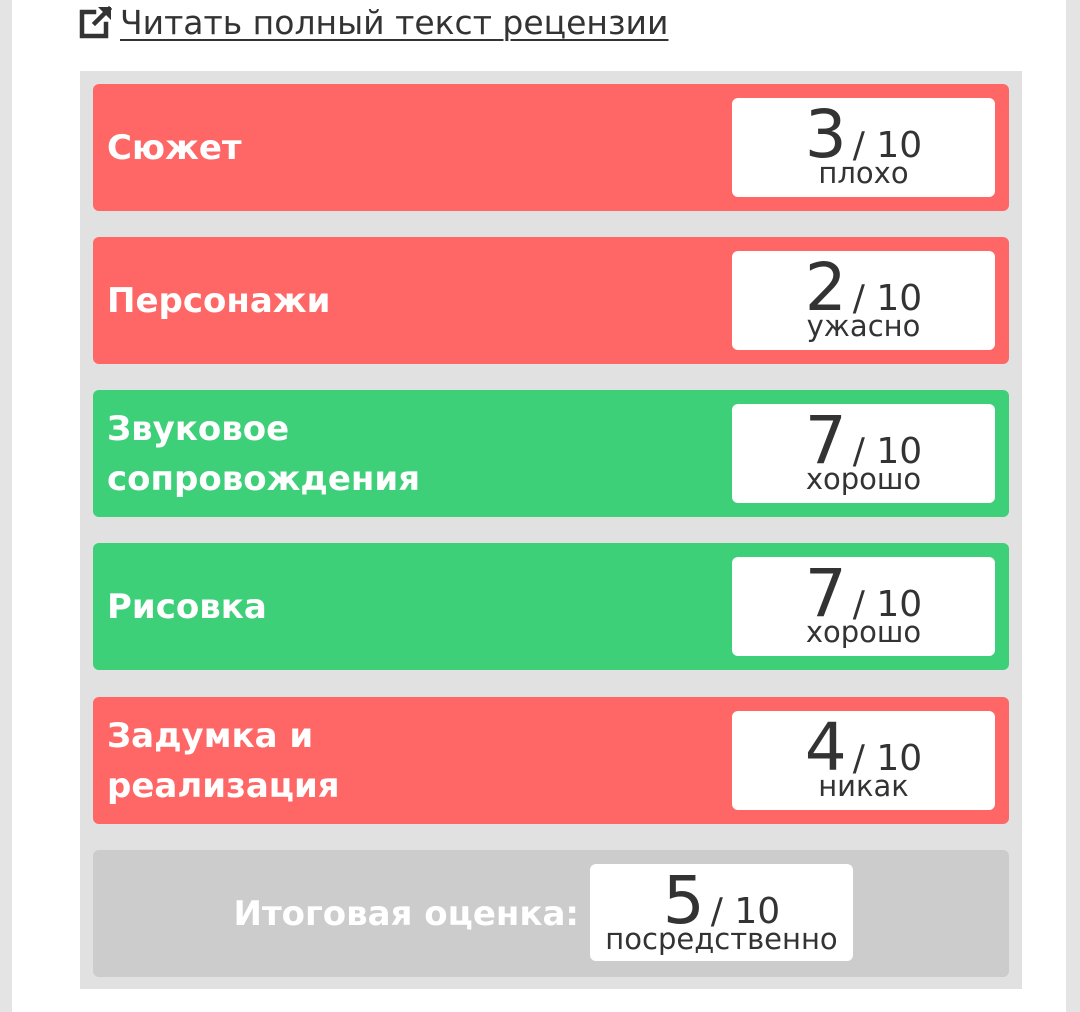 Image resolution: width=1080 pixels, height=1012 pixels. What do you see at coordinates (223, 760) in the screenshot?
I see `rating-label: Задумка и реализация` at bounding box center [223, 760].